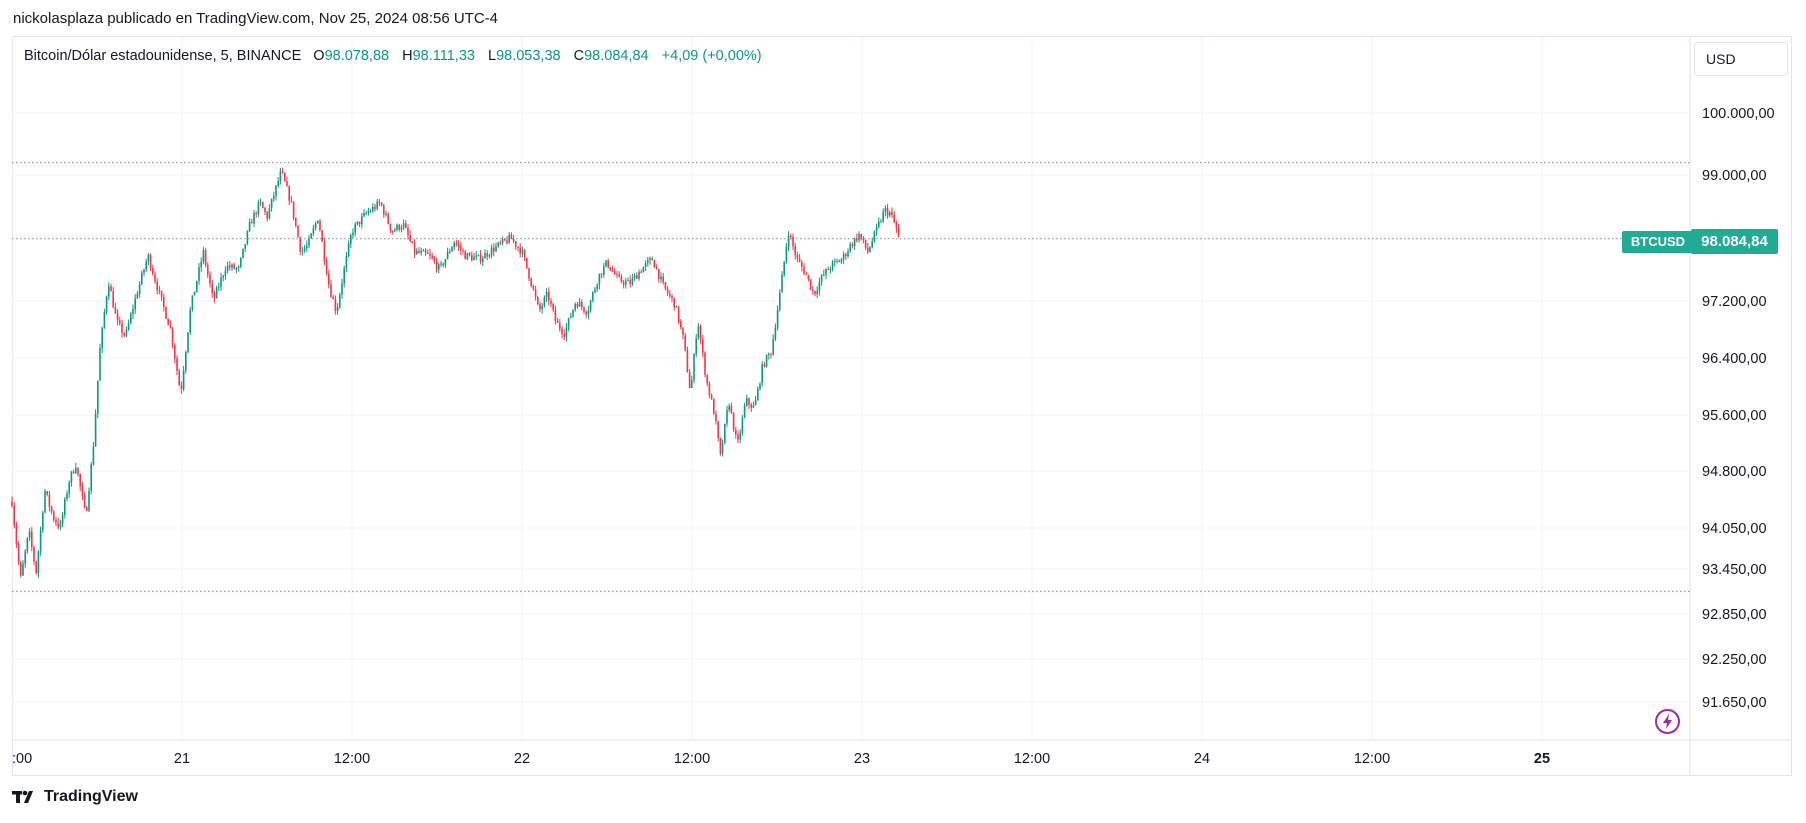 The image size is (1806, 823). I want to click on x-tick-label: 12:00, so click(352, 759).